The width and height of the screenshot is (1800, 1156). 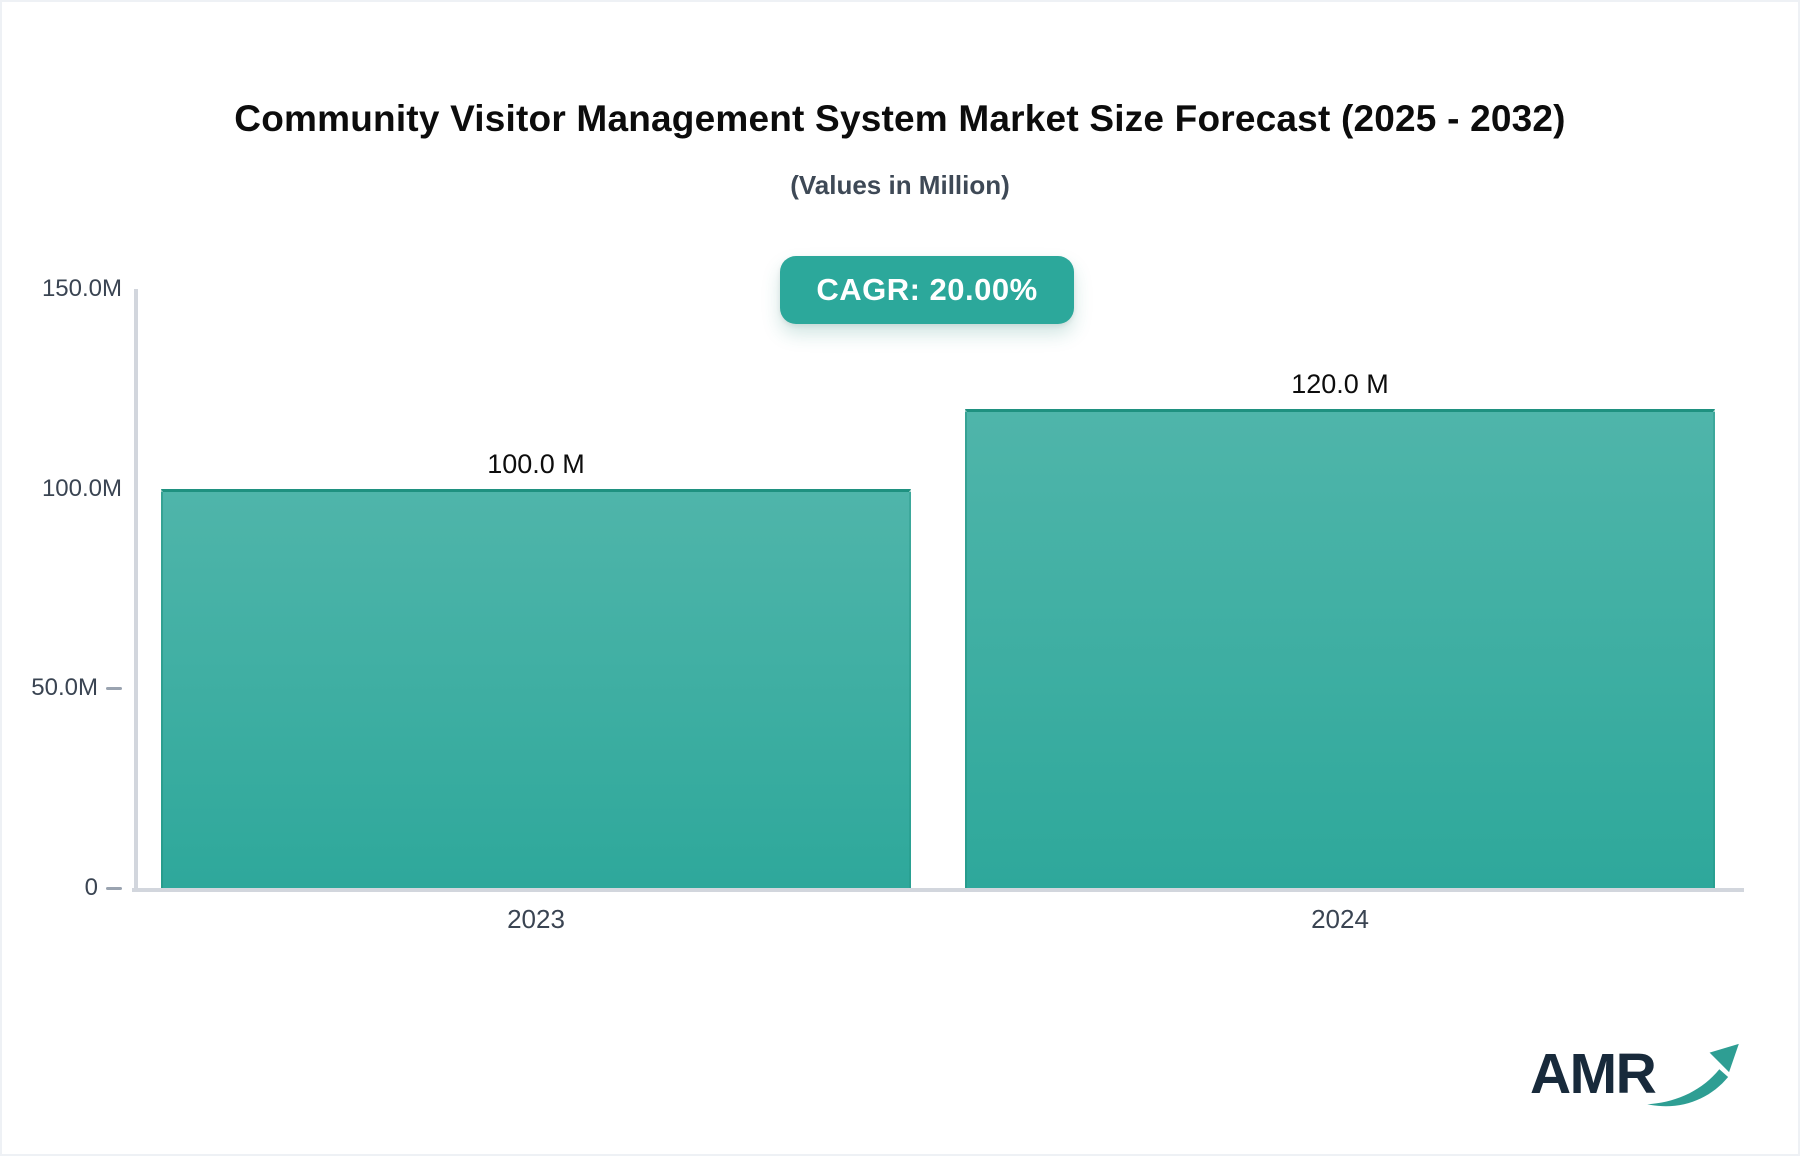 I want to click on y-tick-100.0M: 100.0M, so click(x=82, y=489).